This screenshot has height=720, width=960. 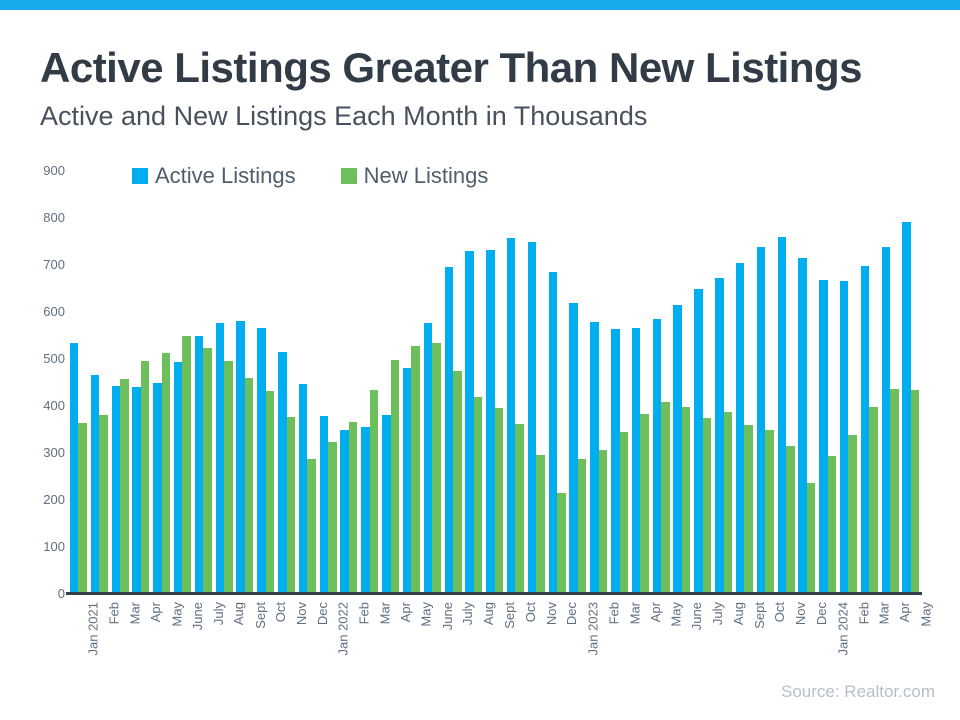 I want to click on x-axis-tick-label: Jan 2021, so click(x=93, y=629).